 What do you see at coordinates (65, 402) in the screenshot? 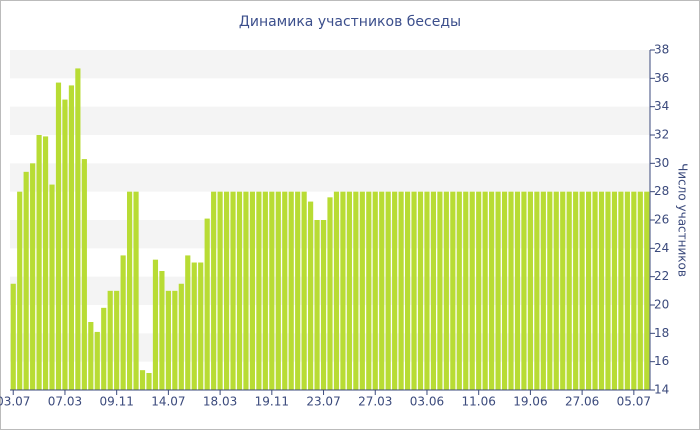
I see `x-tick-label: 07.03` at bounding box center [65, 402].